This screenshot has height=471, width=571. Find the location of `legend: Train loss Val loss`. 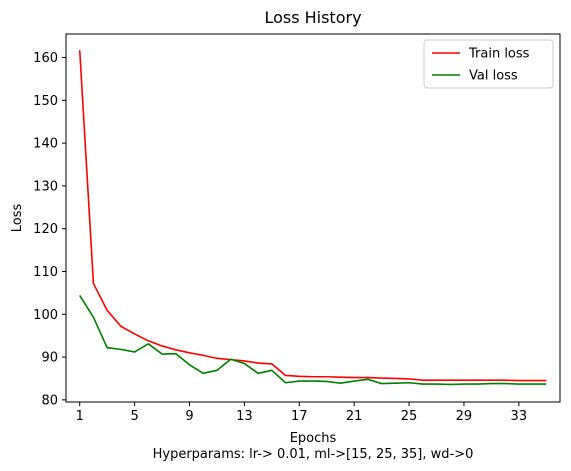

legend: Train loss Val loss is located at coordinates (488, 64).